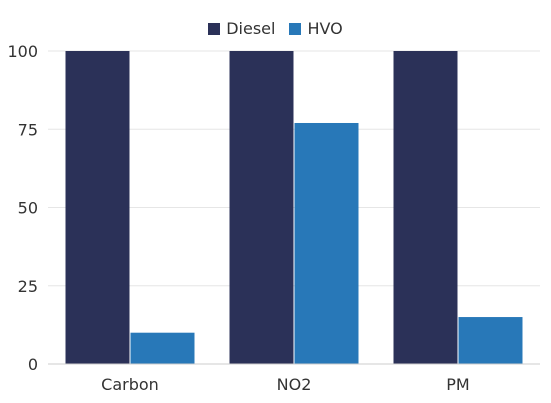 Image resolution: width=551 pixels, height=403 pixels. What do you see at coordinates (33, 364) in the screenshot?
I see `y-tick-label: 0` at bounding box center [33, 364].